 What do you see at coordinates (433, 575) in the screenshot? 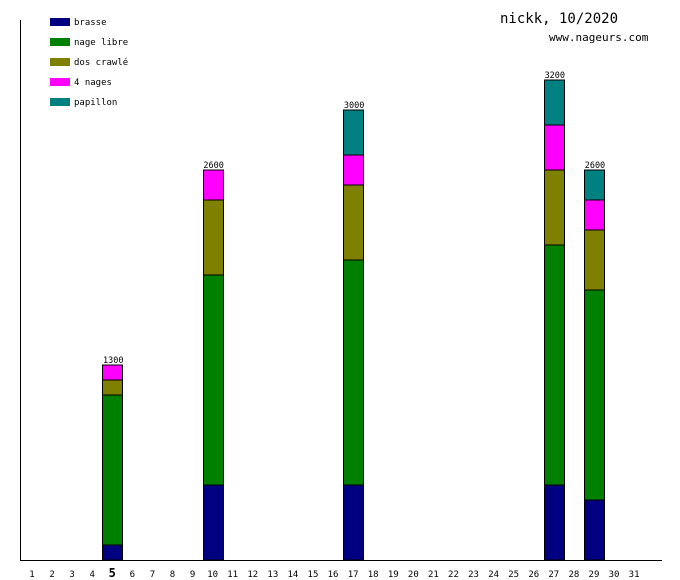
I see `x-tick-21: 21` at bounding box center [433, 575].